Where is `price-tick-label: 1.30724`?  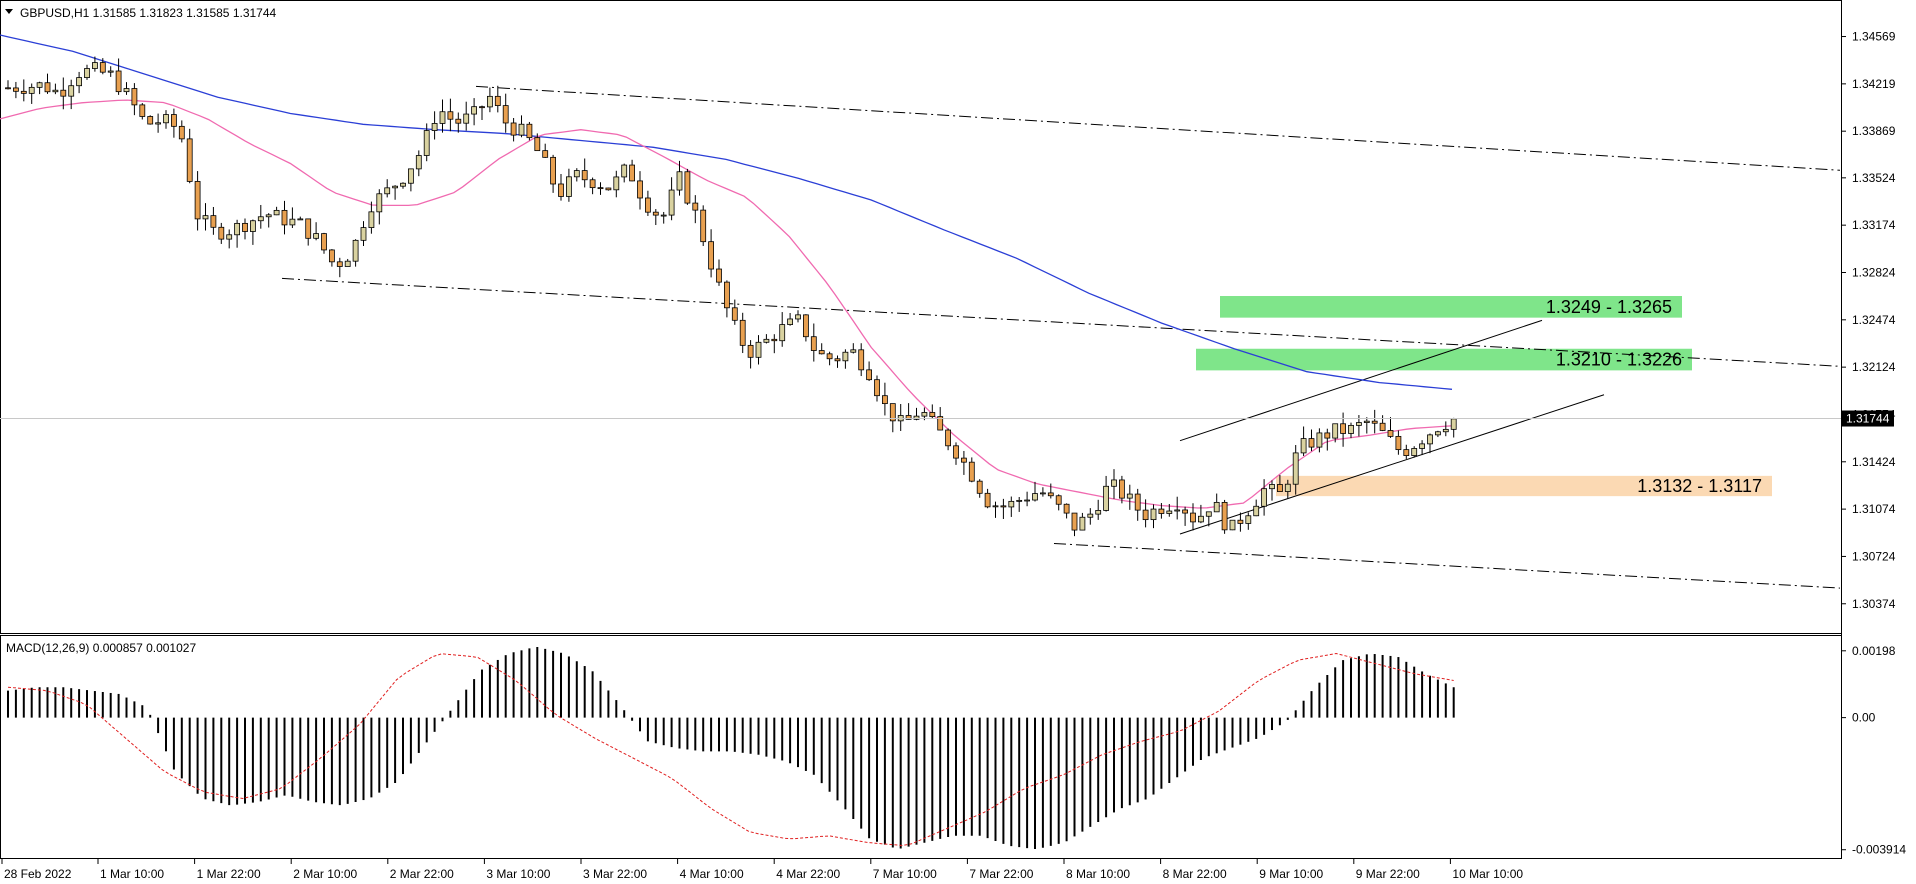
price-tick-label: 1.30724 is located at coordinates (1874, 556).